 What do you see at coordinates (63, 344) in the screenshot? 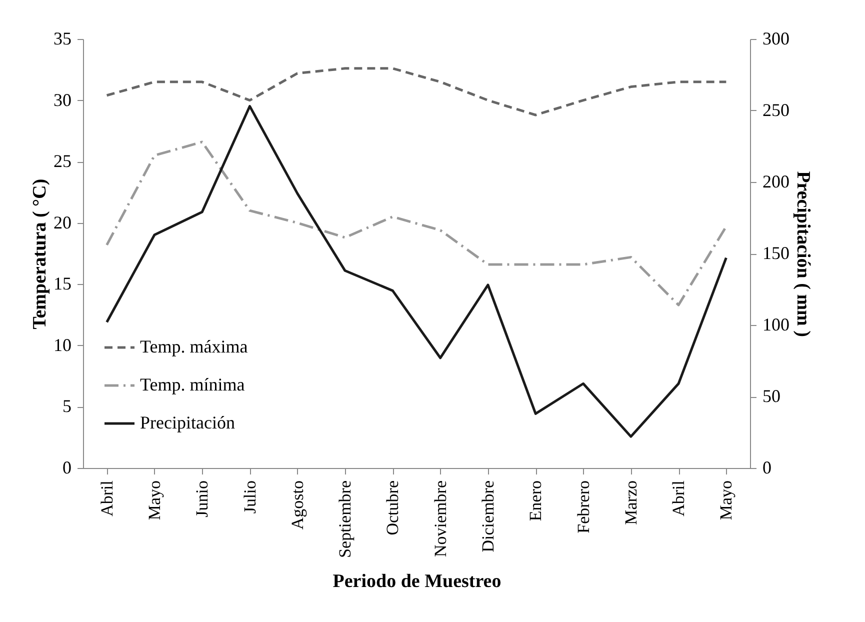
I see `y-tick-label: 10` at bounding box center [63, 344].